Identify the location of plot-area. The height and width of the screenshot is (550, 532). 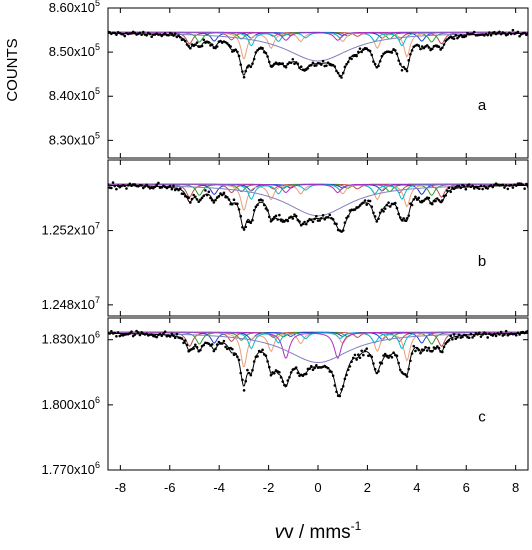
(318, 207).